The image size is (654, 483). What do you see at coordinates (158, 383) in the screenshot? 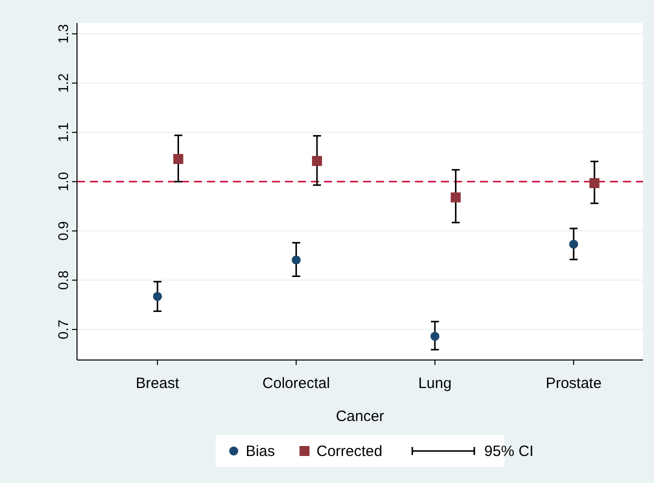
I see `x-tick-label: Breast` at bounding box center [158, 383].